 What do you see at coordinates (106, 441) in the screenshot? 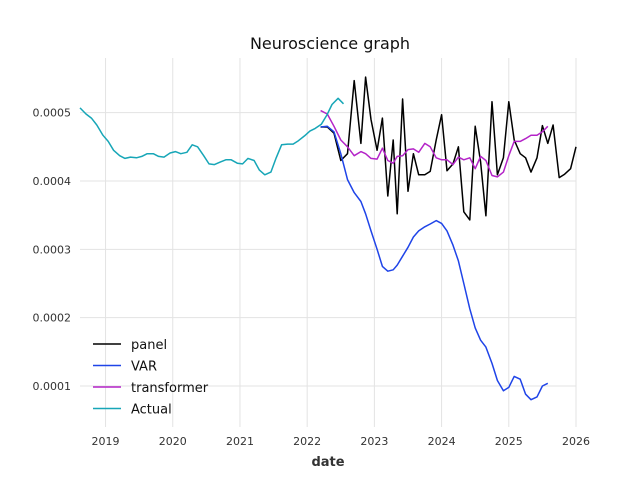
I see `x-tick-label: 2019` at bounding box center [106, 441].